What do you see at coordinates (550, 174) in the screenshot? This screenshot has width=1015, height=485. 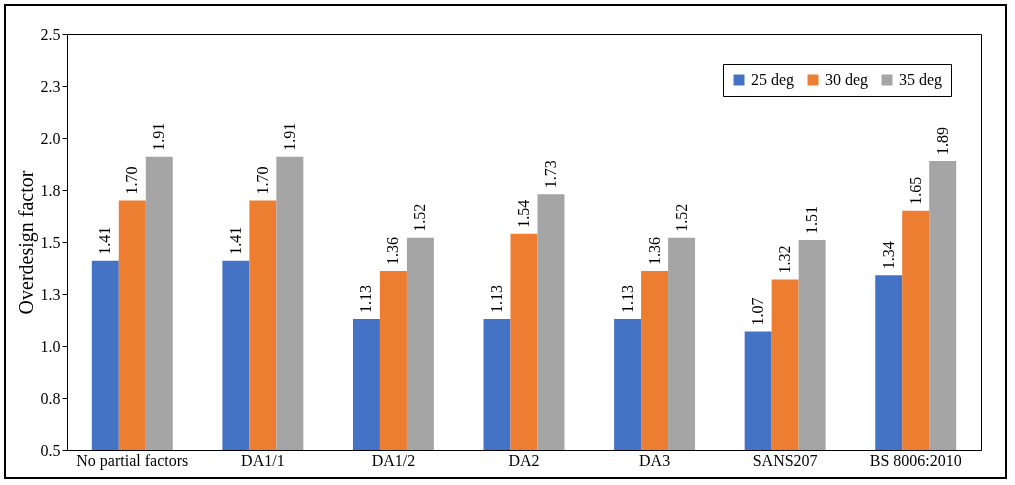 I see `data-label: 1.73` at bounding box center [550, 174].